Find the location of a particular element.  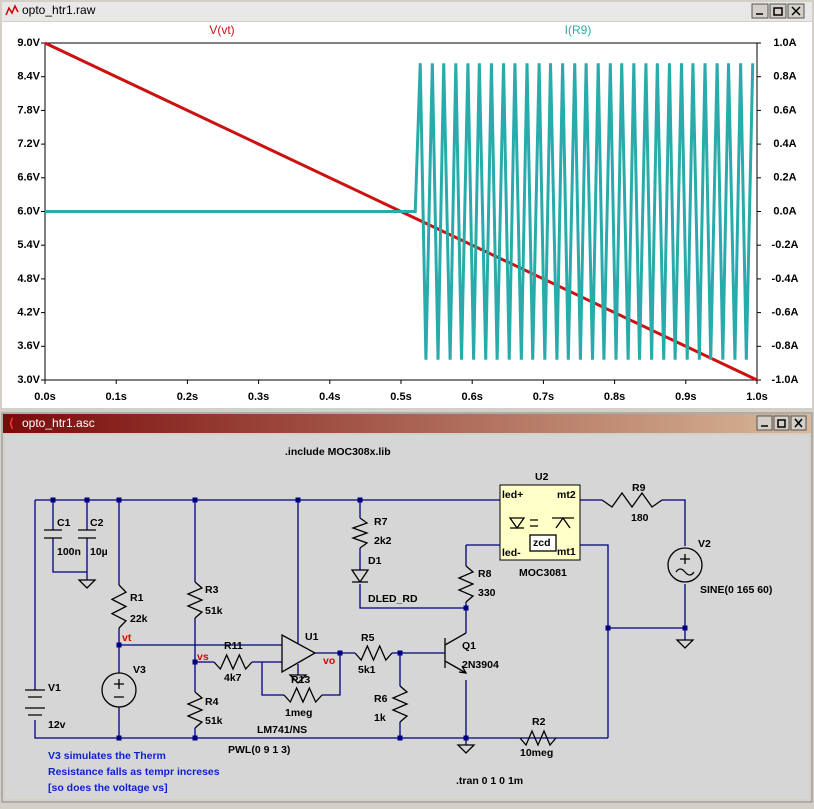

x-tick-label: 0.2s is located at coordinates (187, 397).